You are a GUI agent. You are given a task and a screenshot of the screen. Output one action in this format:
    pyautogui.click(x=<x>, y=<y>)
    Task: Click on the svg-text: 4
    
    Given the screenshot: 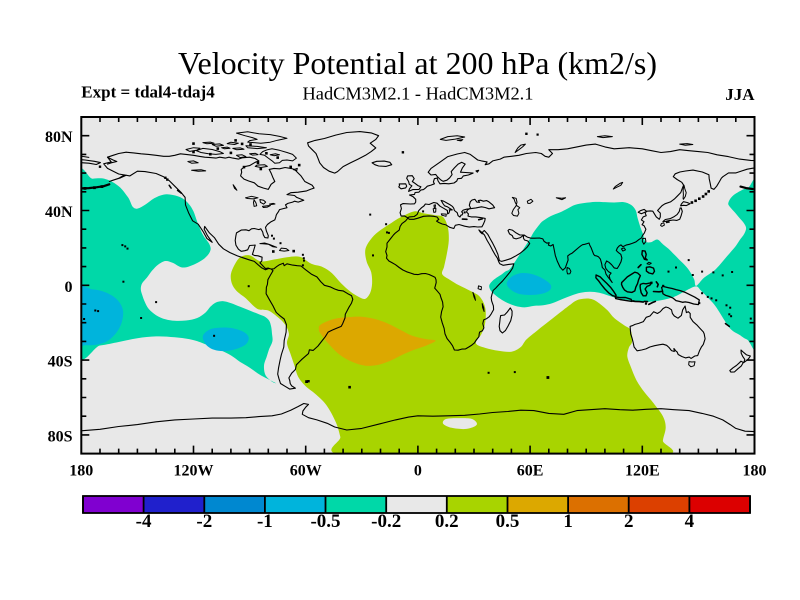 What is the action you would take?
    pyautogui.click(x=690, y=521)
    